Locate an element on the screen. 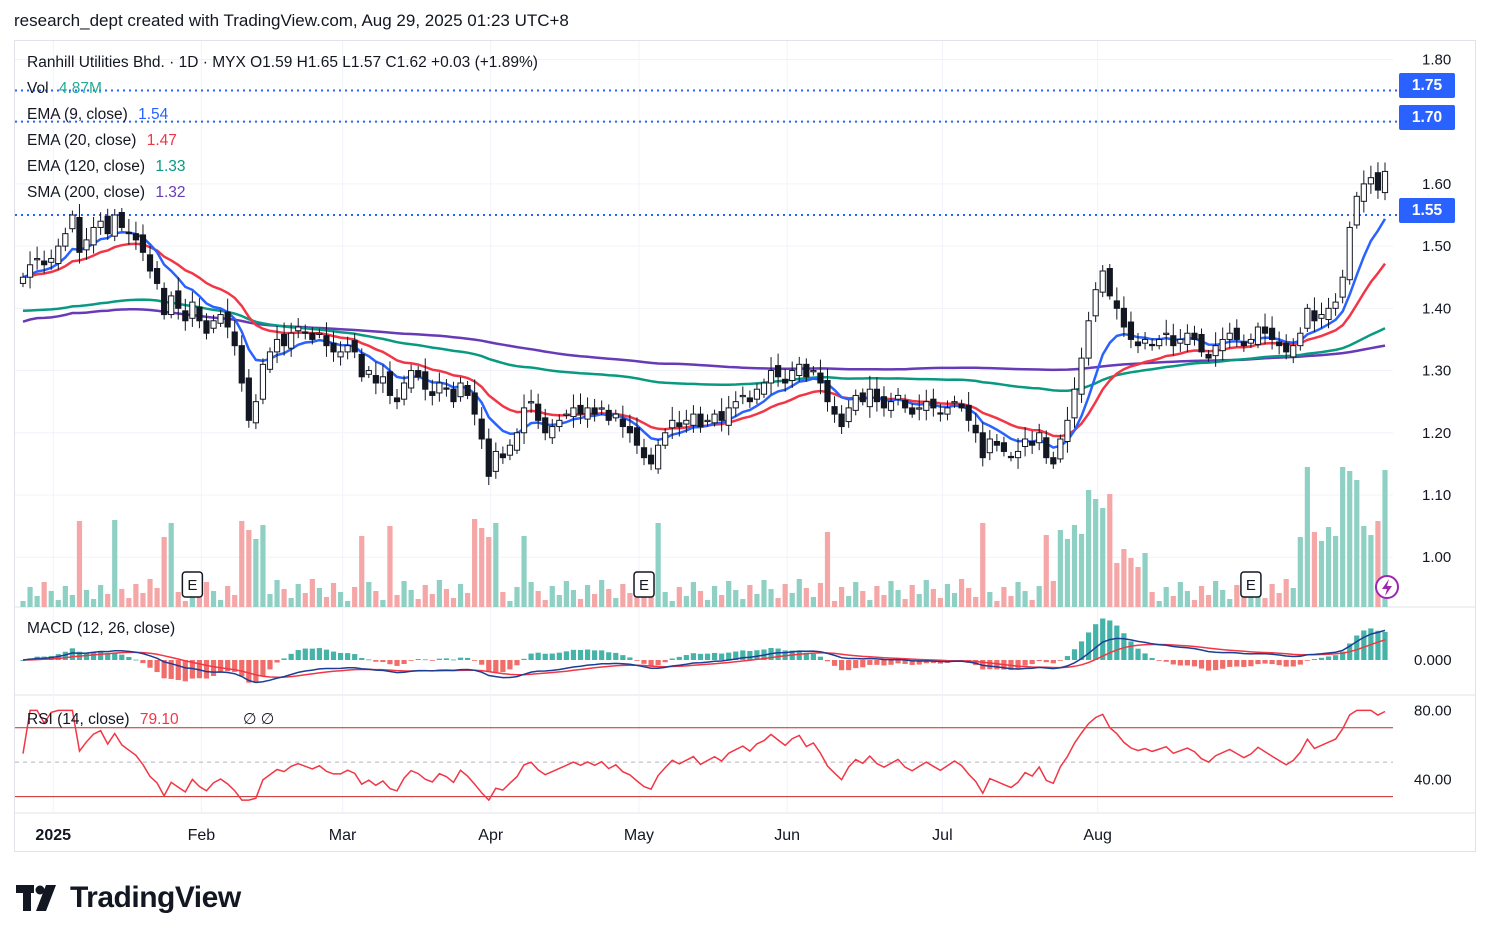 The width and height of the screenshot is (1491, 943). time-axis-label: Feb is located at coordinates (202, 835).